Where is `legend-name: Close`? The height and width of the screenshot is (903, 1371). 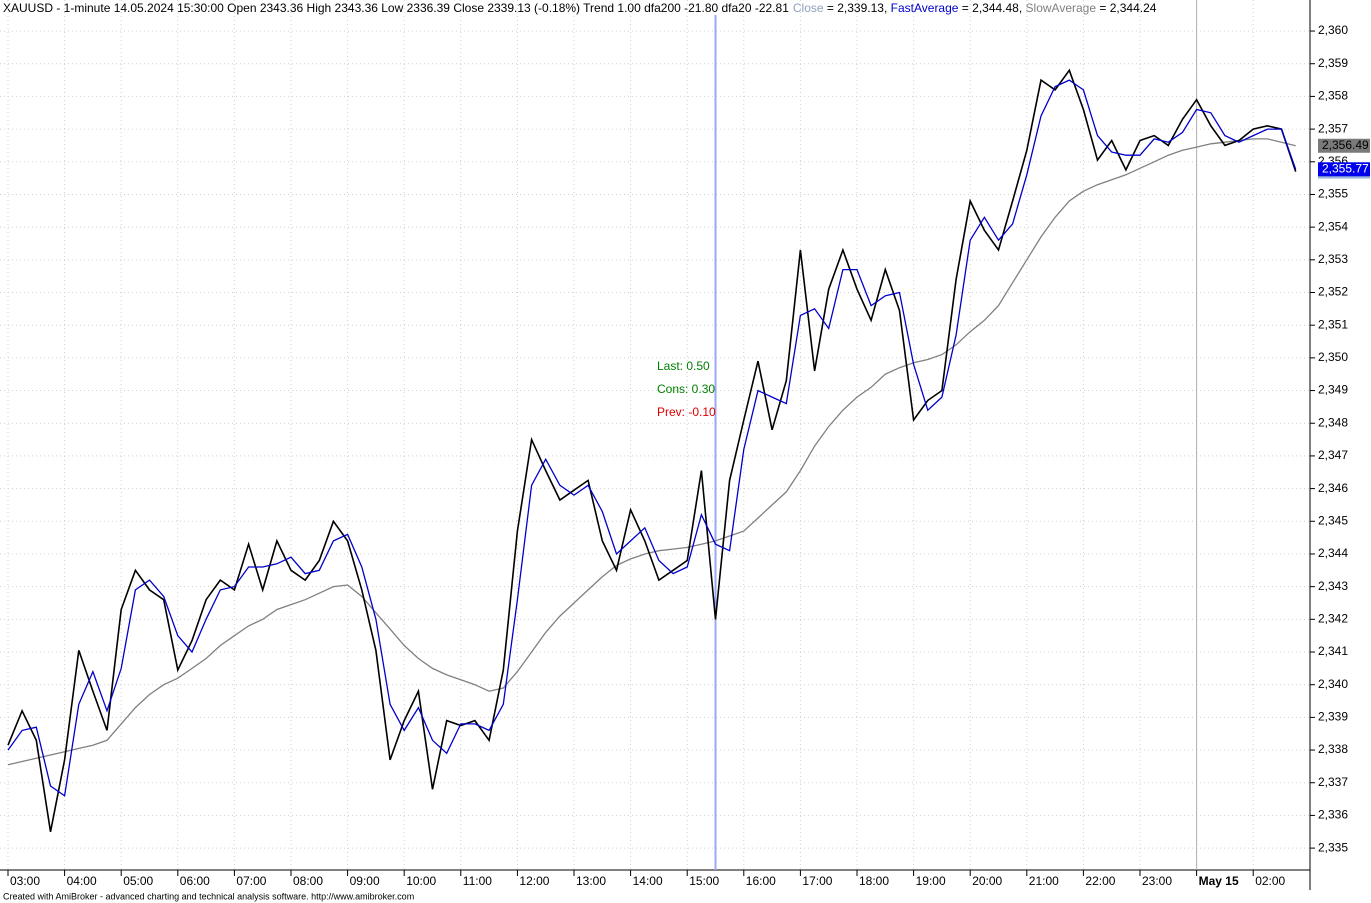 legend-name: Close is located at coordinates (808, 8).